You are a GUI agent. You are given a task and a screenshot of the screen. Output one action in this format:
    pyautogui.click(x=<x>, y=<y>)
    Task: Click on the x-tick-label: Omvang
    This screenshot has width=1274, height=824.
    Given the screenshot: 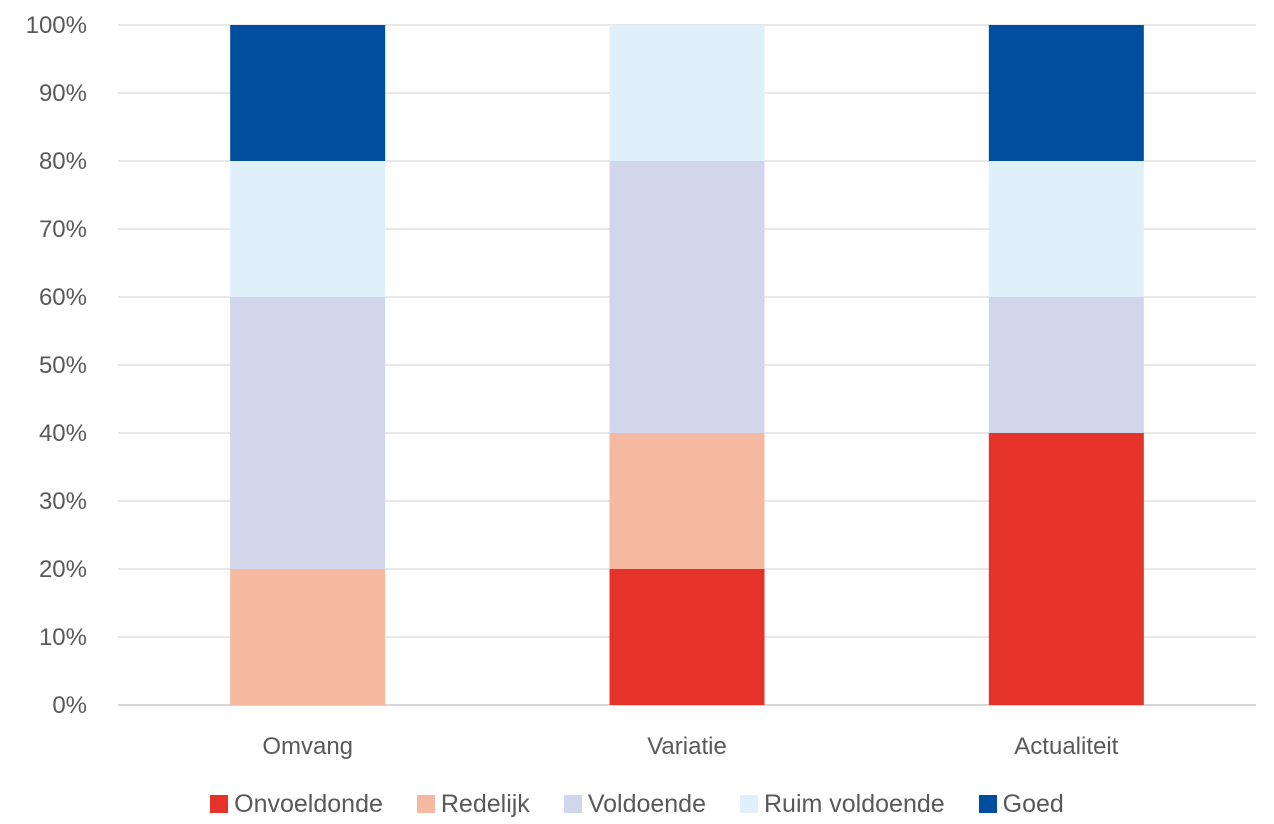 What is the action you would take?
    pyautogui.click(x=307, y=746)
    